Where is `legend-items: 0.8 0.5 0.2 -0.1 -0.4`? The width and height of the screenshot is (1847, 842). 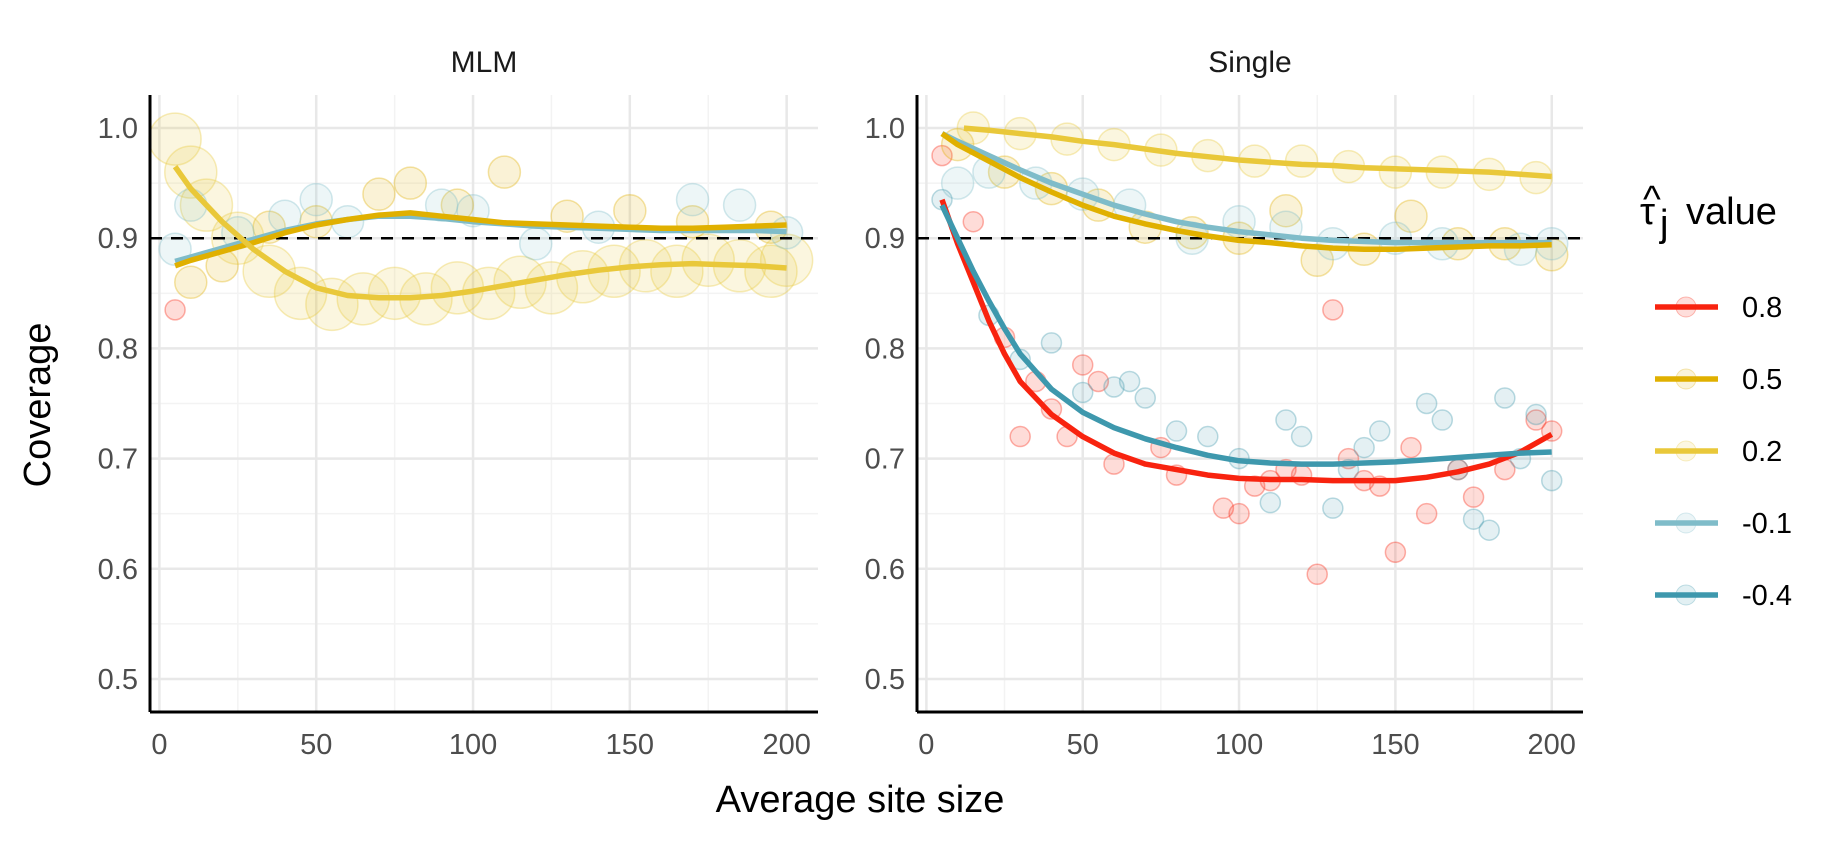 legend-items: 0.8 0.5 0.2 -0.1 -0.4 is located at coordinates (1723, 452).